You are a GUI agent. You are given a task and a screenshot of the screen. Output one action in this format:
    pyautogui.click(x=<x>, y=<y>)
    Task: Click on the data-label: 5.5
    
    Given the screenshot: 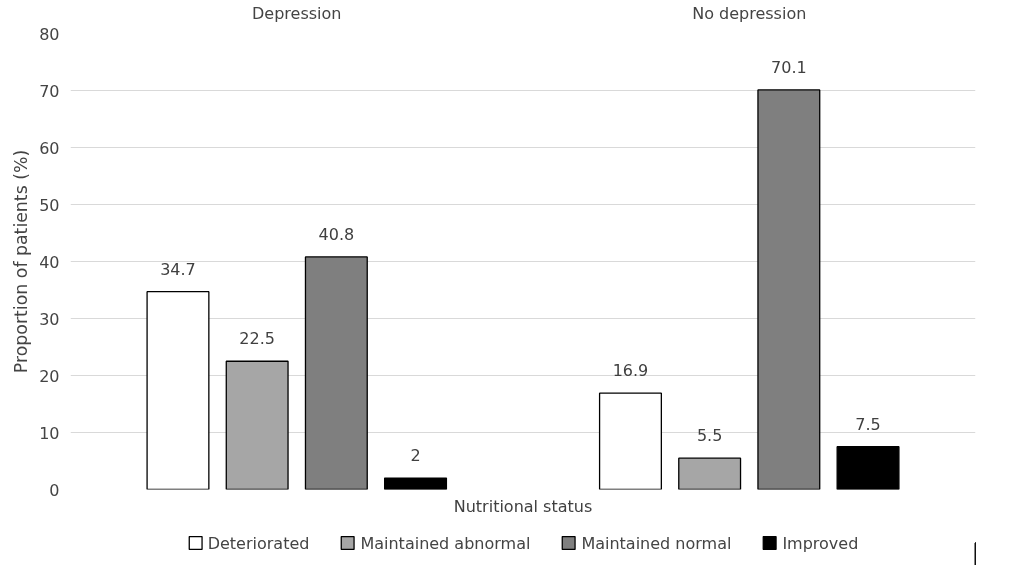 What is the action you would take?
    pyautogui.click(x=709, y=436)
    